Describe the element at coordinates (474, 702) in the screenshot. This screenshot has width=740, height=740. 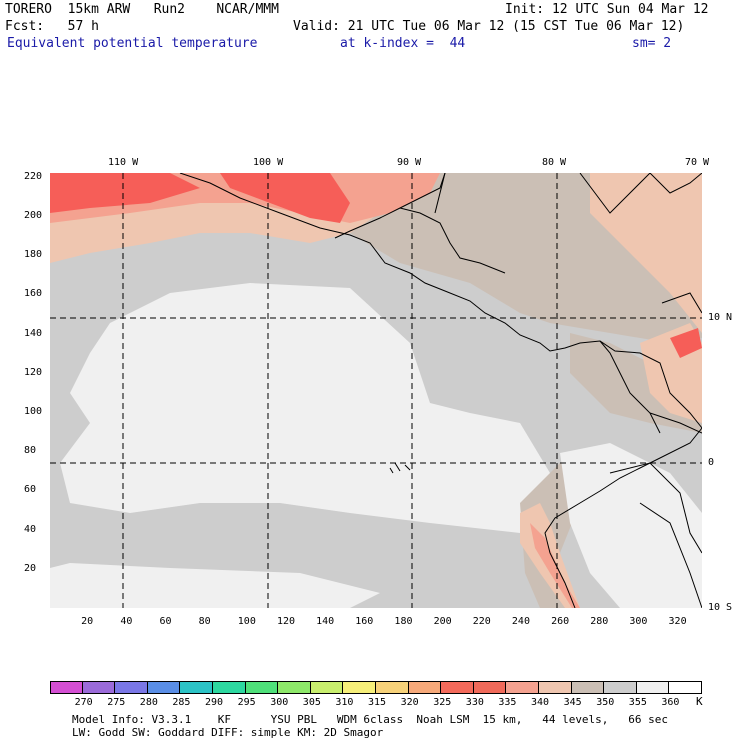
I see `colorbar-label: 330` at that location.